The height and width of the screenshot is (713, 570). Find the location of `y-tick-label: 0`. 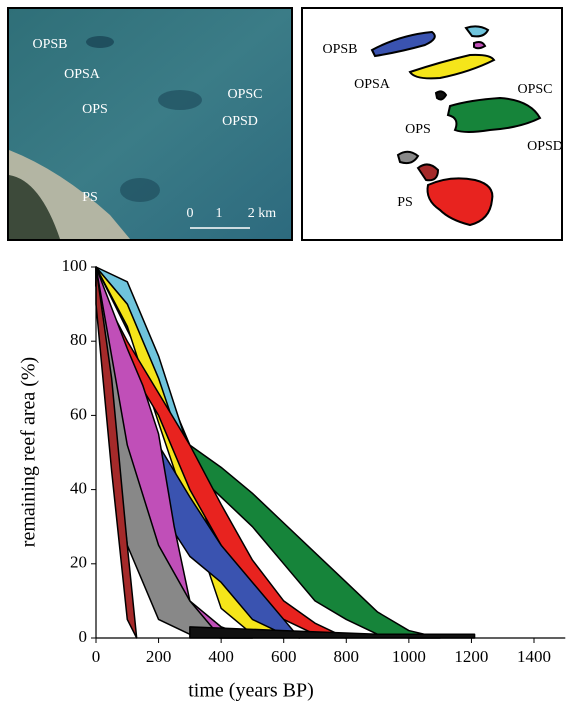

y-tick-label: 0 is located at coordinates (83, 636).